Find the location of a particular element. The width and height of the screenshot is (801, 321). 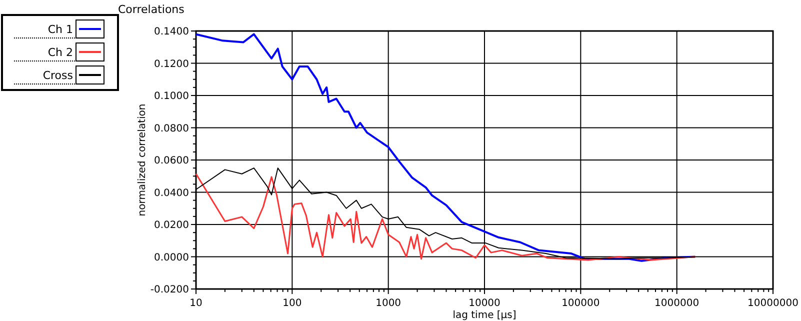

legend-label: Ch 1 is located at coordinates (60, 29).